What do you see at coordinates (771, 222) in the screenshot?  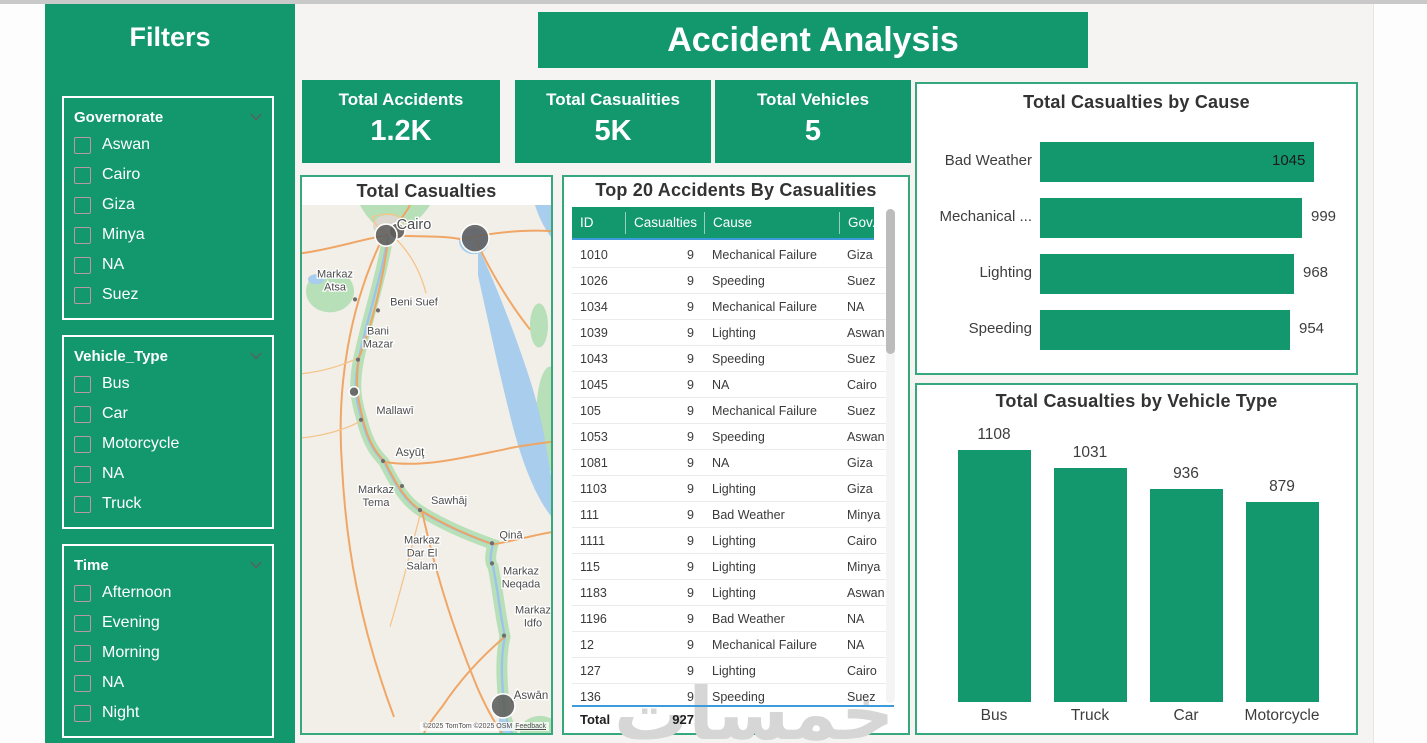 I see `column-header-cause: Cause` at bounding box center [771, 222].